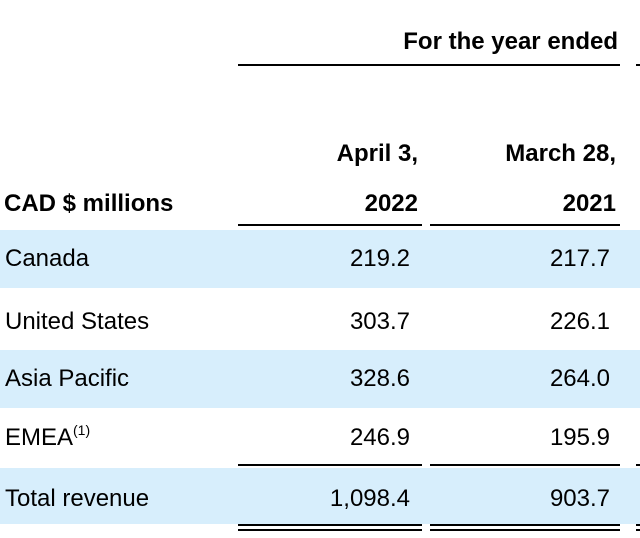 This screenshot has height=538, width=640. I want to click on table-row-total-revenue: Total revenue 1,098.4 903.7, so click(320, 496).